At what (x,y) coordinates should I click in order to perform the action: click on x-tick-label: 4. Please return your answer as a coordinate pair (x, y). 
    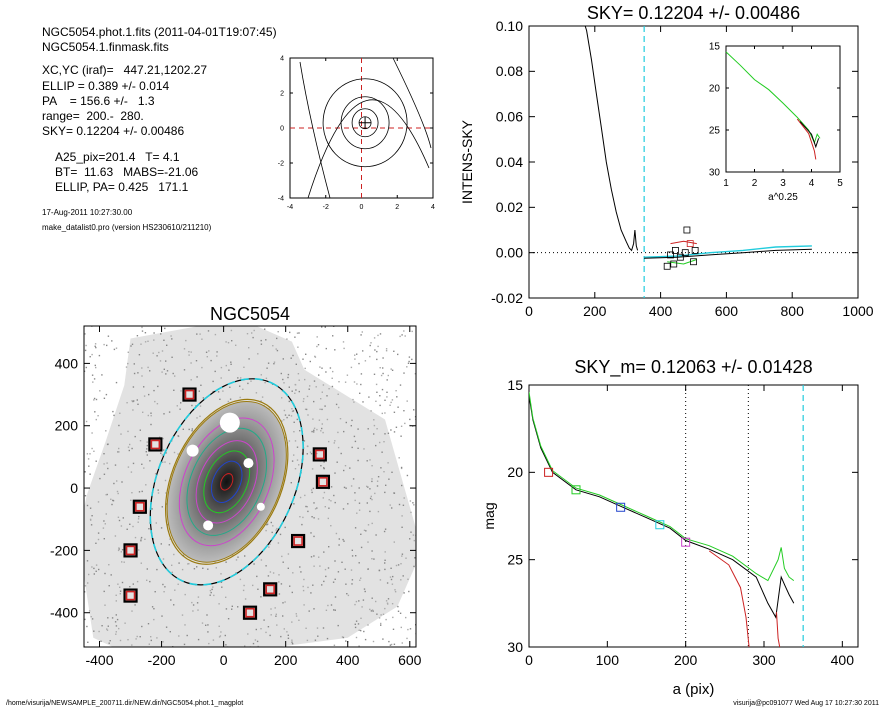
    Looking at the image, I should click on (433, 207).